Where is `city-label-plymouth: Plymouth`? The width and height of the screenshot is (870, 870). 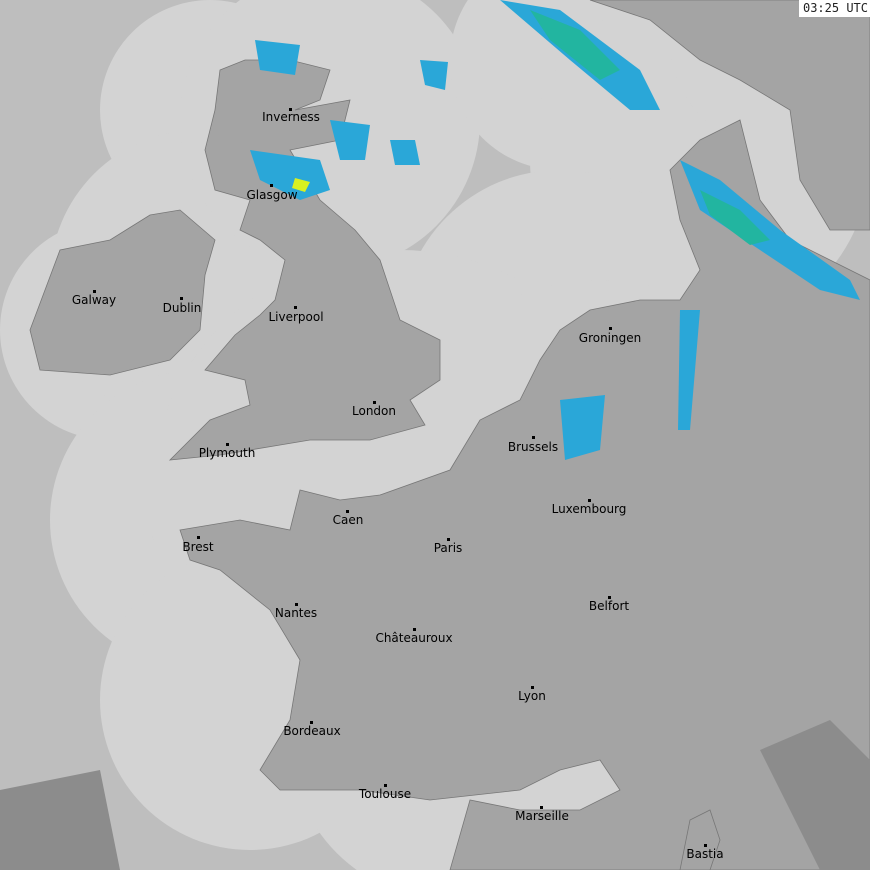
city-label-plymouth: Plymouth is located at coordinates (227, 453).